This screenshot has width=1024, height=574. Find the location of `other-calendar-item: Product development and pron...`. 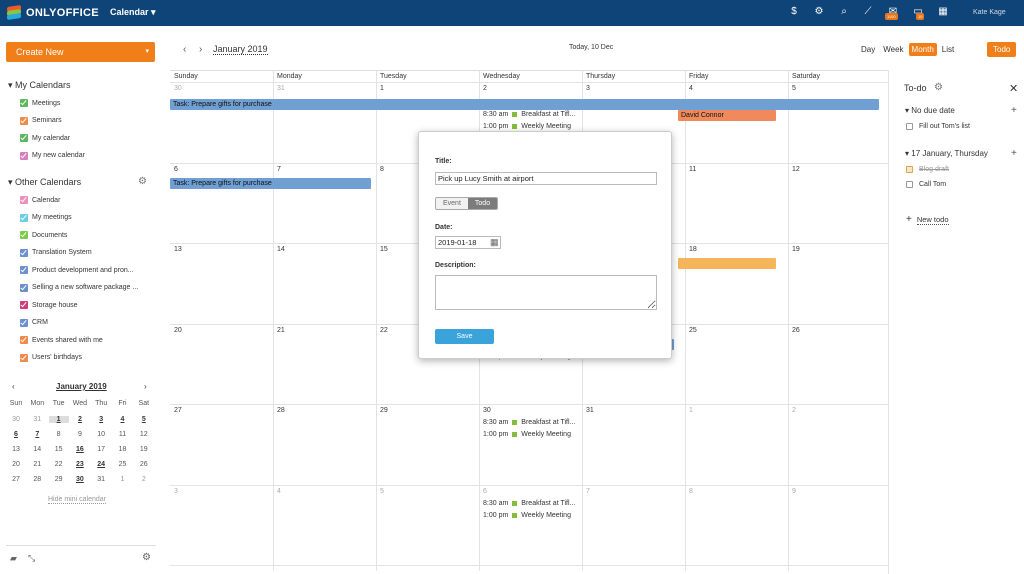

other-calendar-item: Product development and pron... is located at coordinates (85, 270).